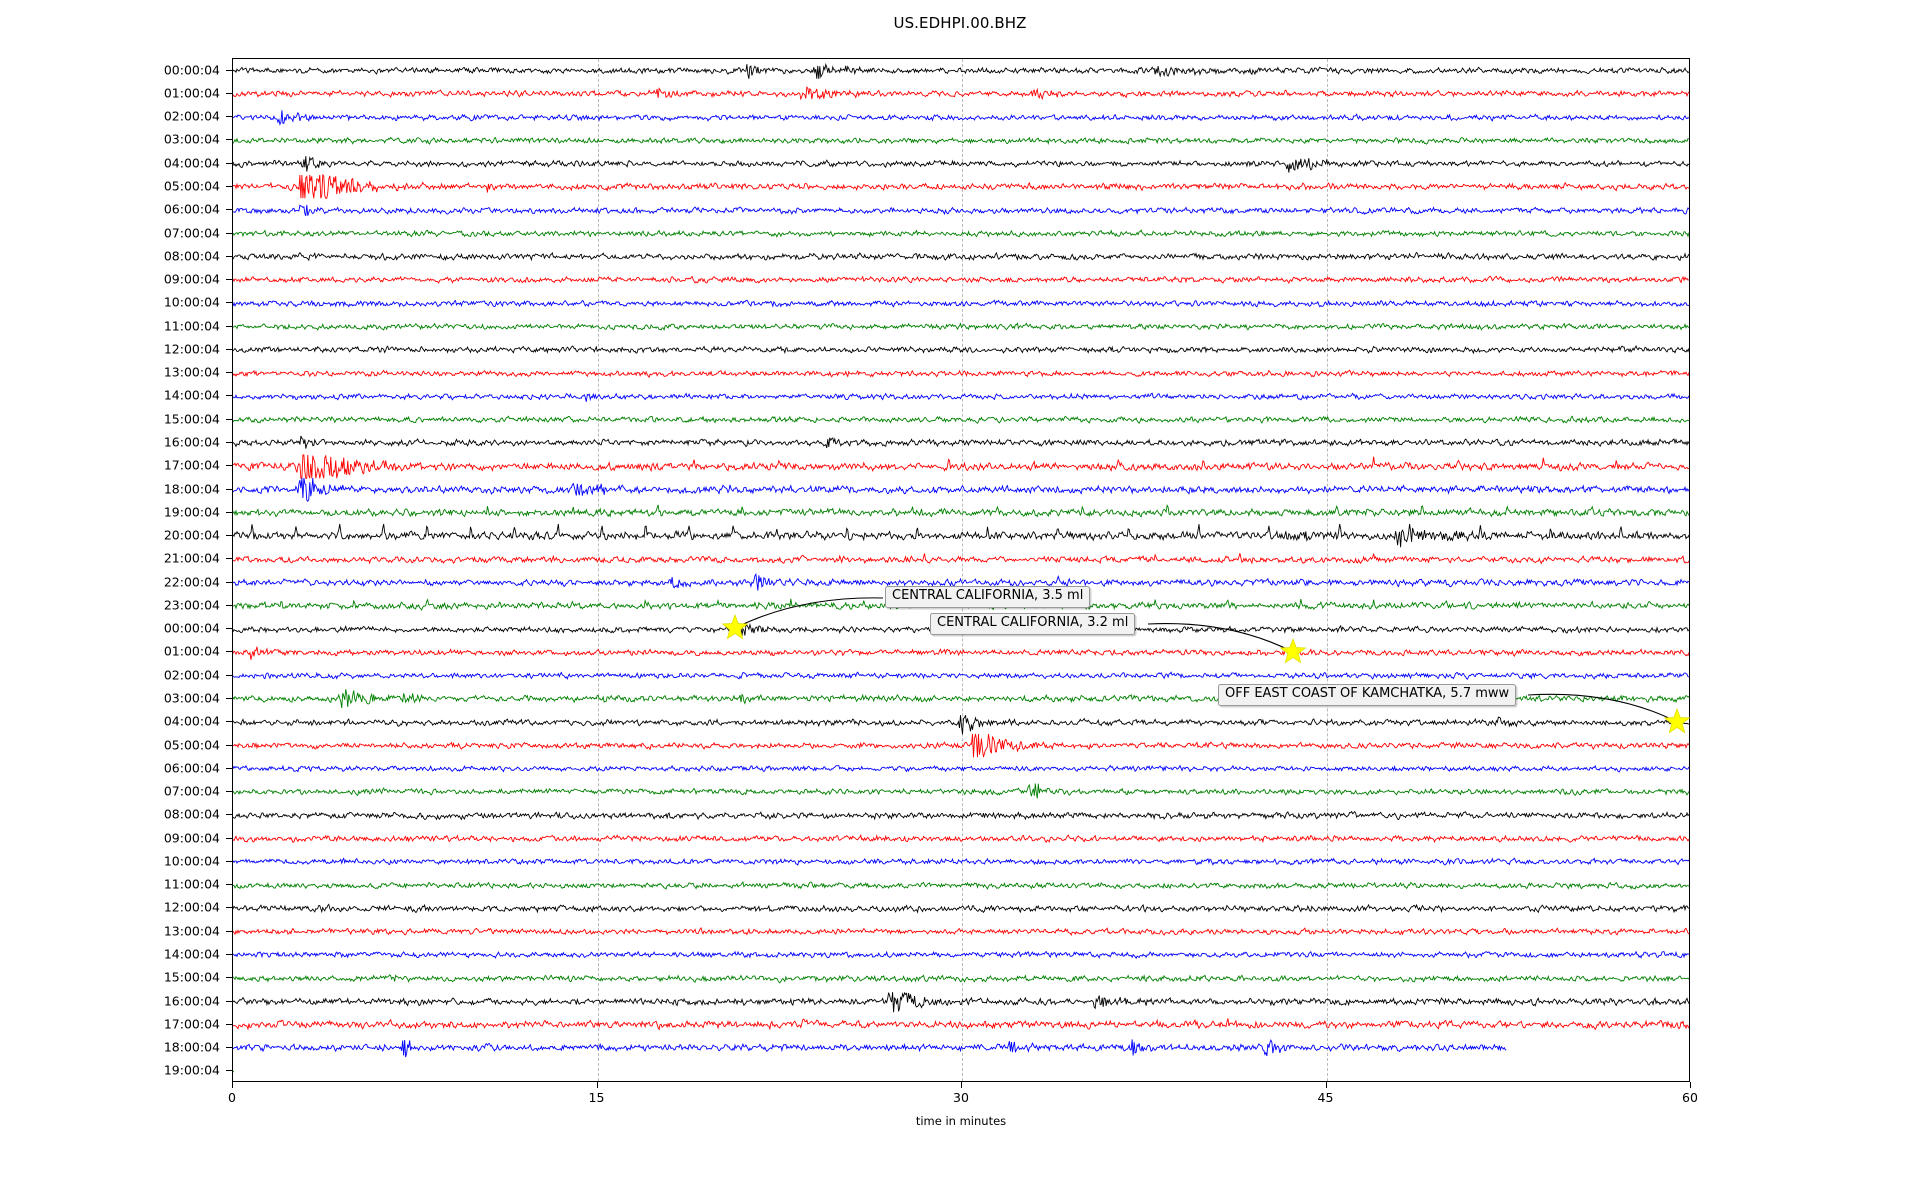 Image resolution: width=1920 pixels, height=1200 pixels. Describe the element at coordinates (191, 209) in the screenshot. I see `y-axis-tick-label: 06:00:04` at that location.